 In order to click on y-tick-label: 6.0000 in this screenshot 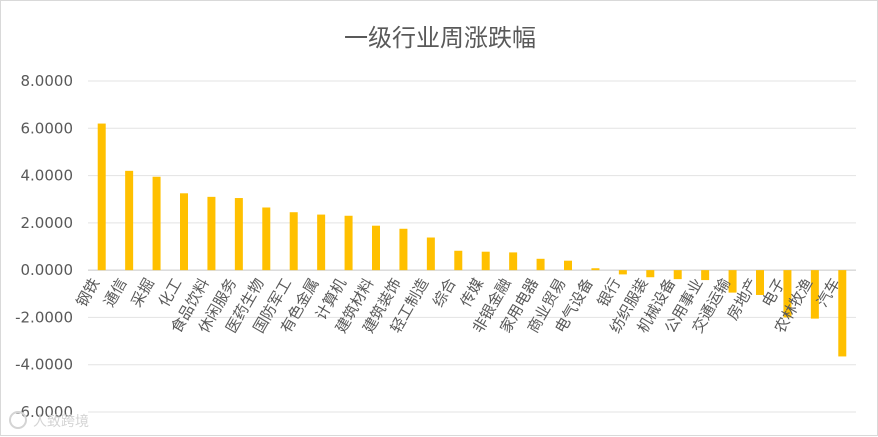, I will do `click(47, 128)`.